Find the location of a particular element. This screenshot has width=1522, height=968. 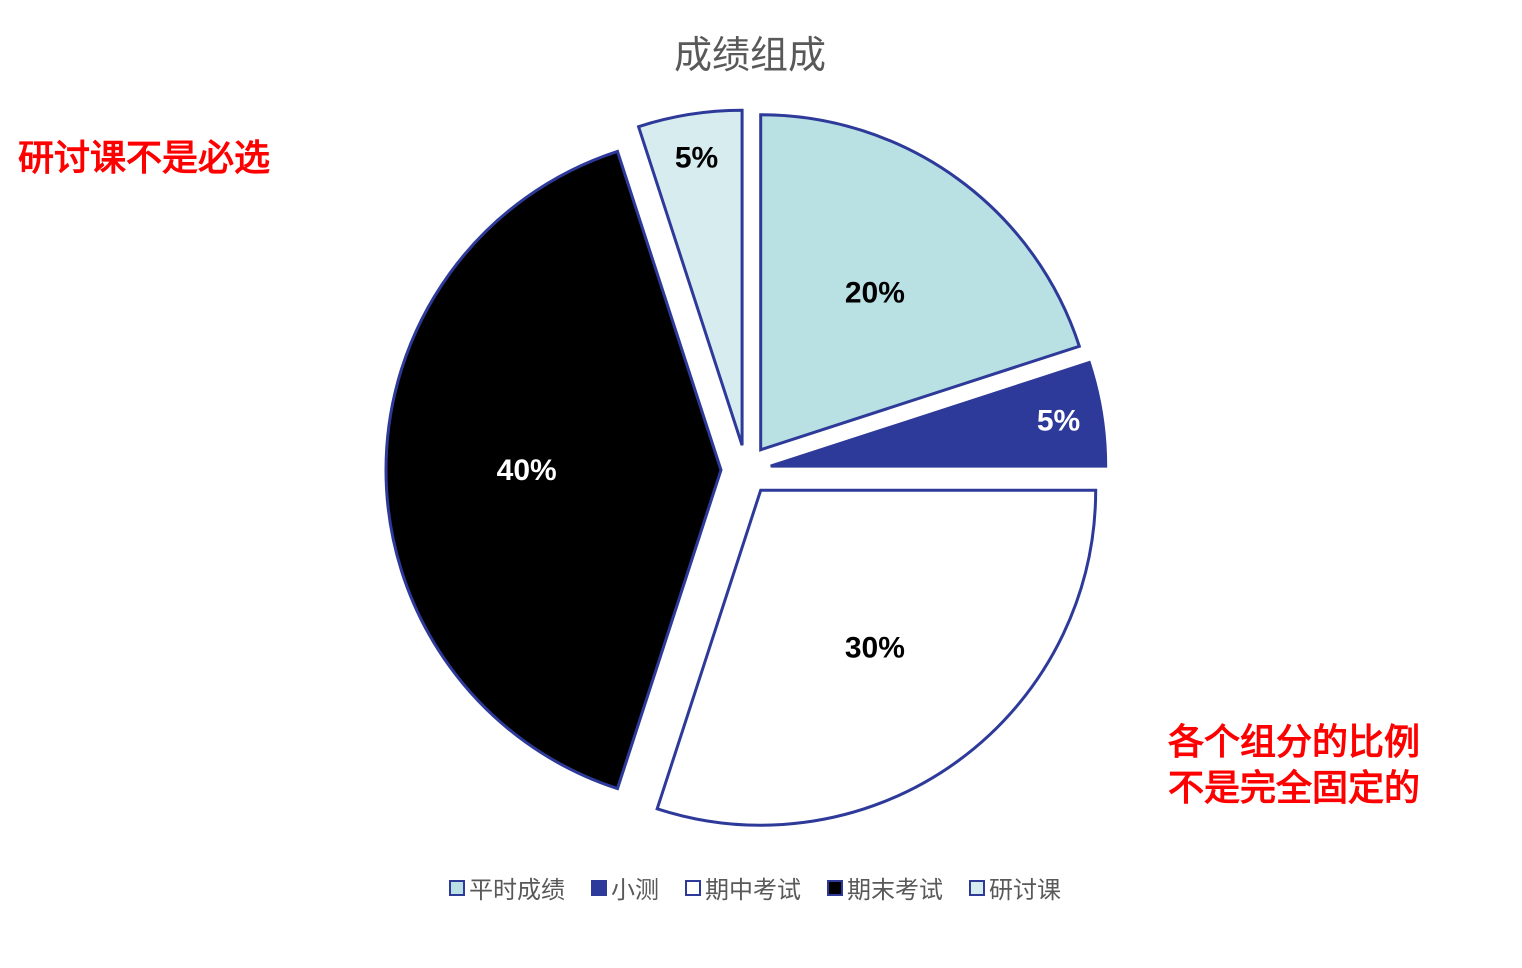

data-label: 40% is located at coordinates (527, 470).